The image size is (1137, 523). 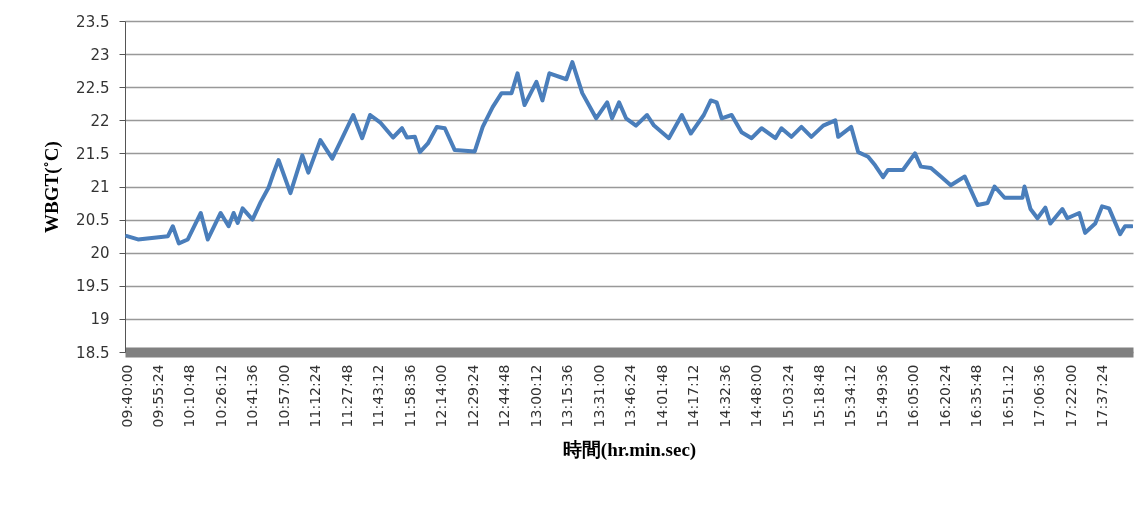 I want to click on x-tick-label: 14:17:12, so click(x=693, y=396).